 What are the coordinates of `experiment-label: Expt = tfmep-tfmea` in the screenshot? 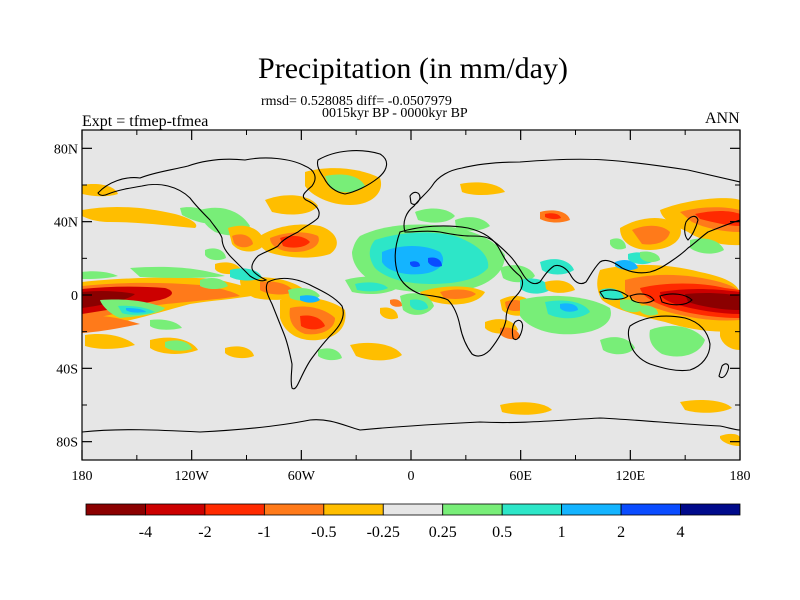 It's located at (145, 121).